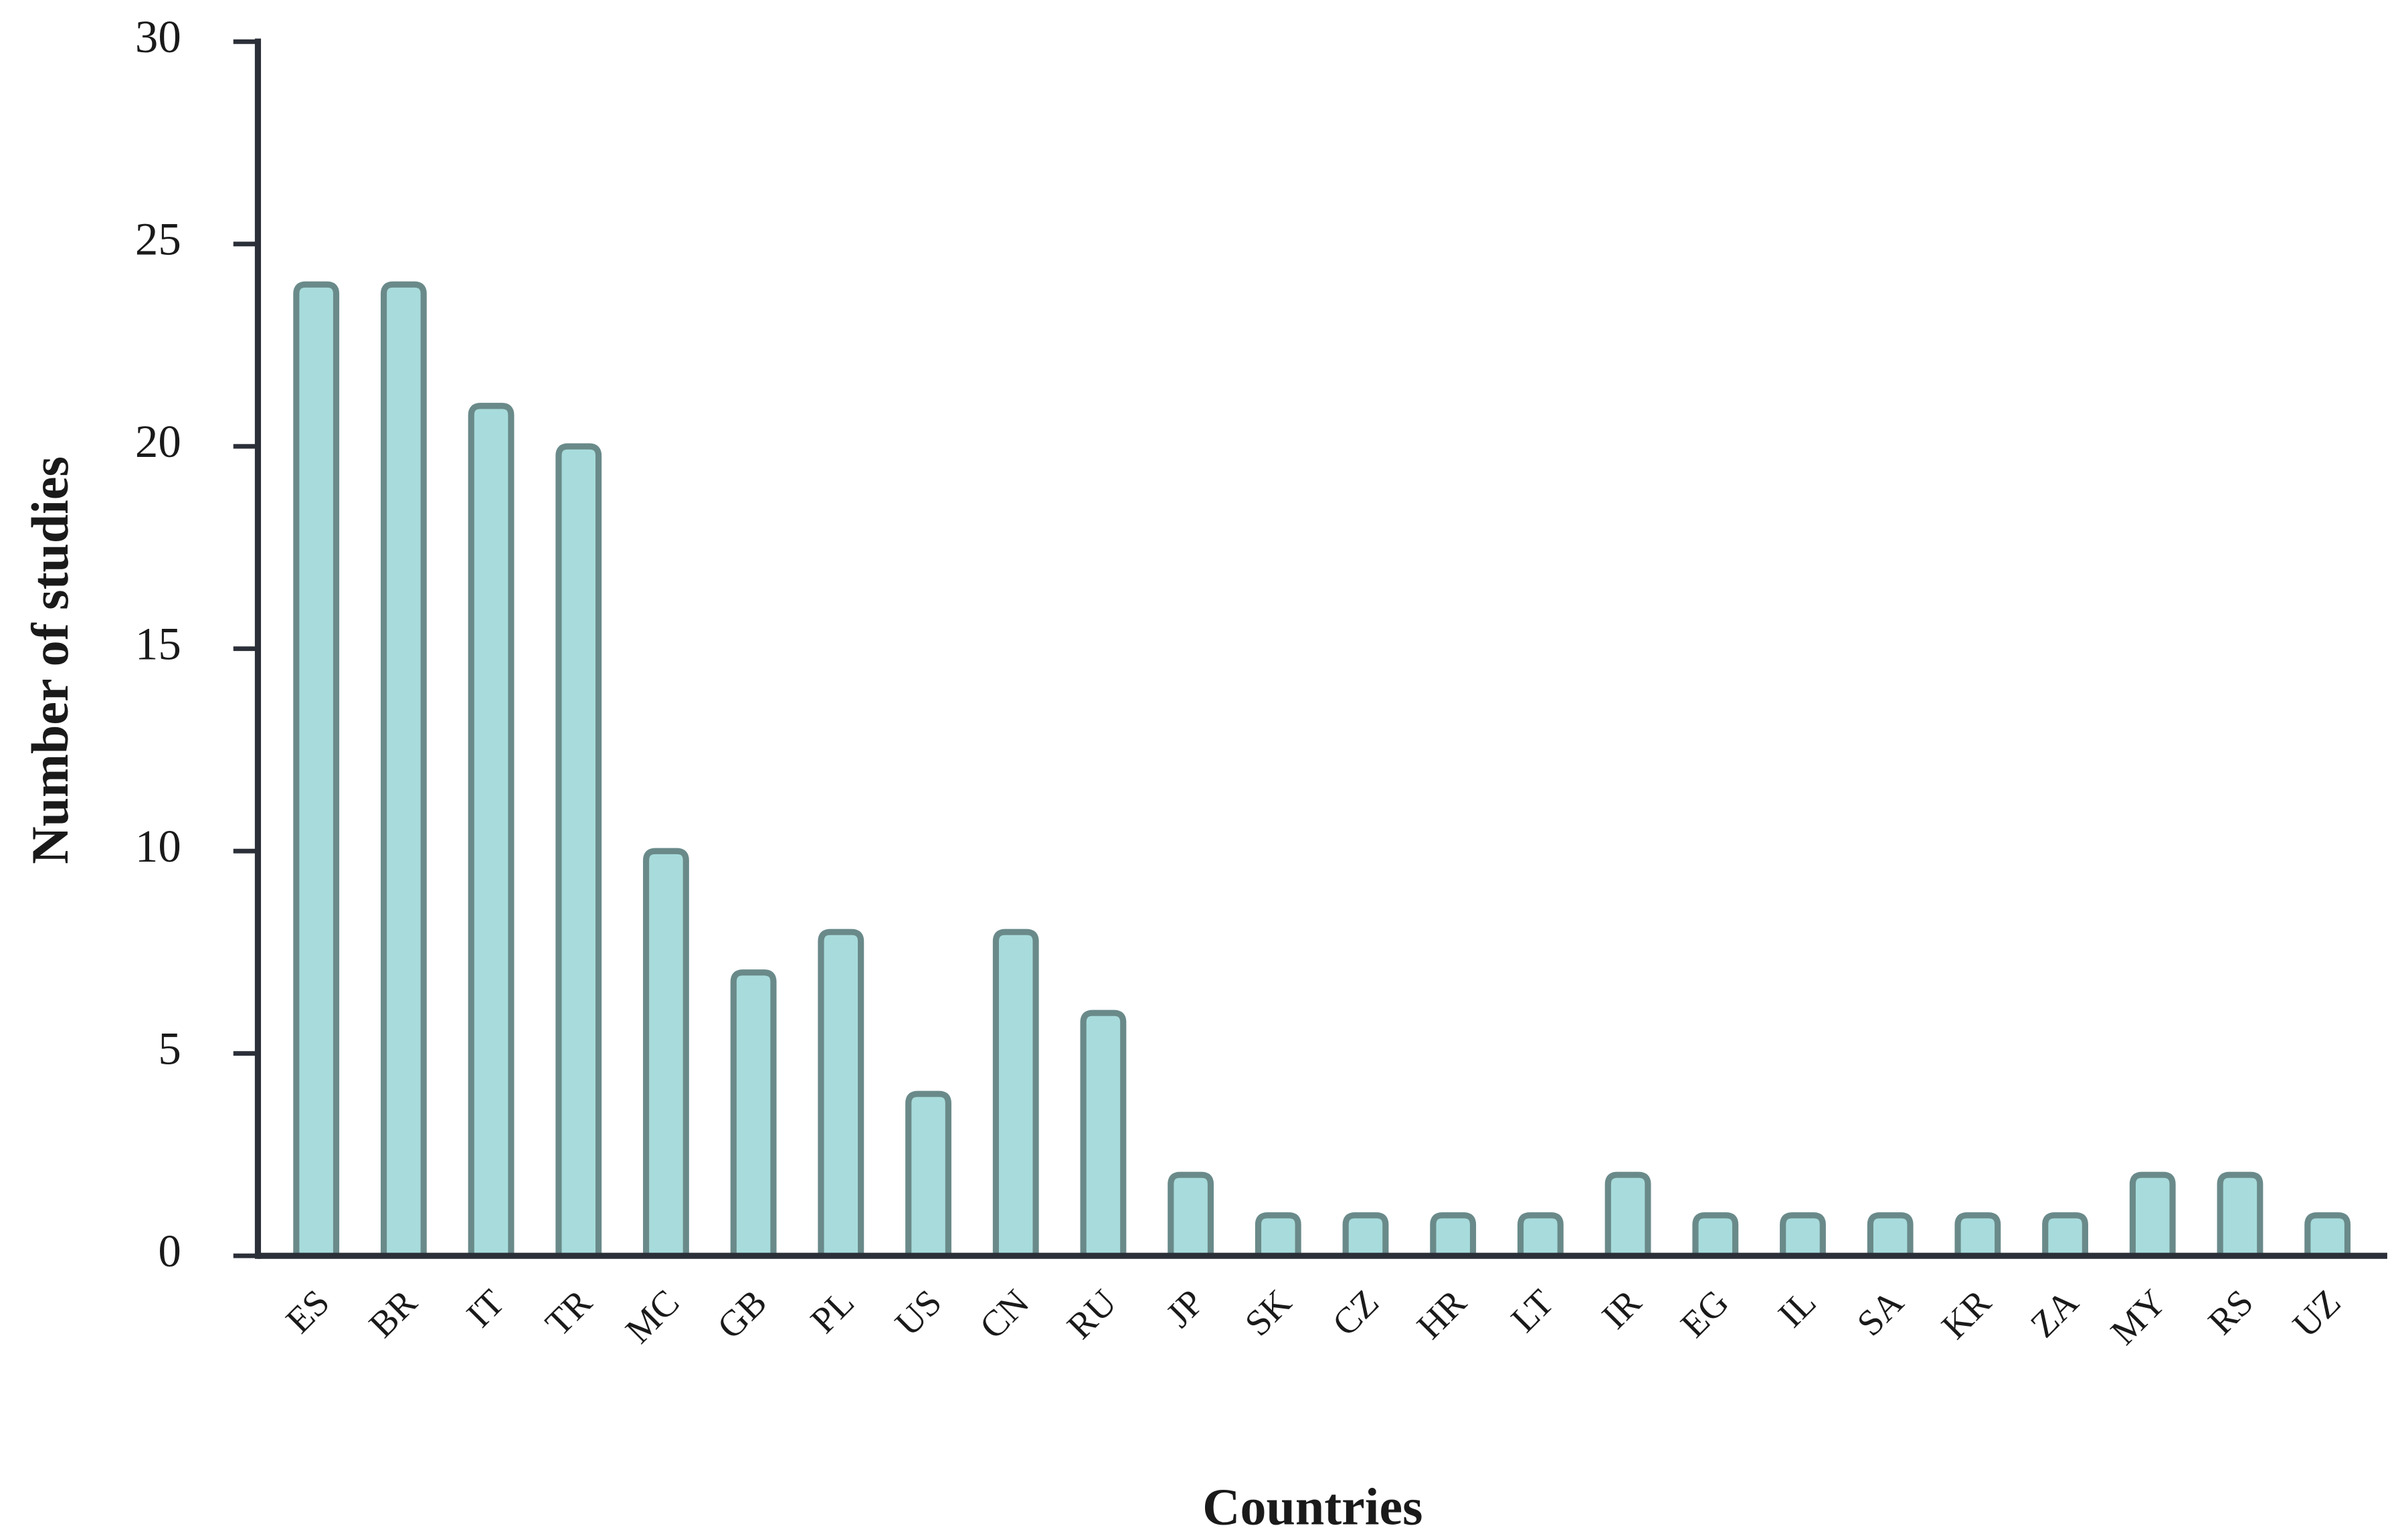 The image size is (2398, 1540). Describe the element at coordinates (50, 660) in the screenshot. I see `y-axis-title: Number of studies` at that location.